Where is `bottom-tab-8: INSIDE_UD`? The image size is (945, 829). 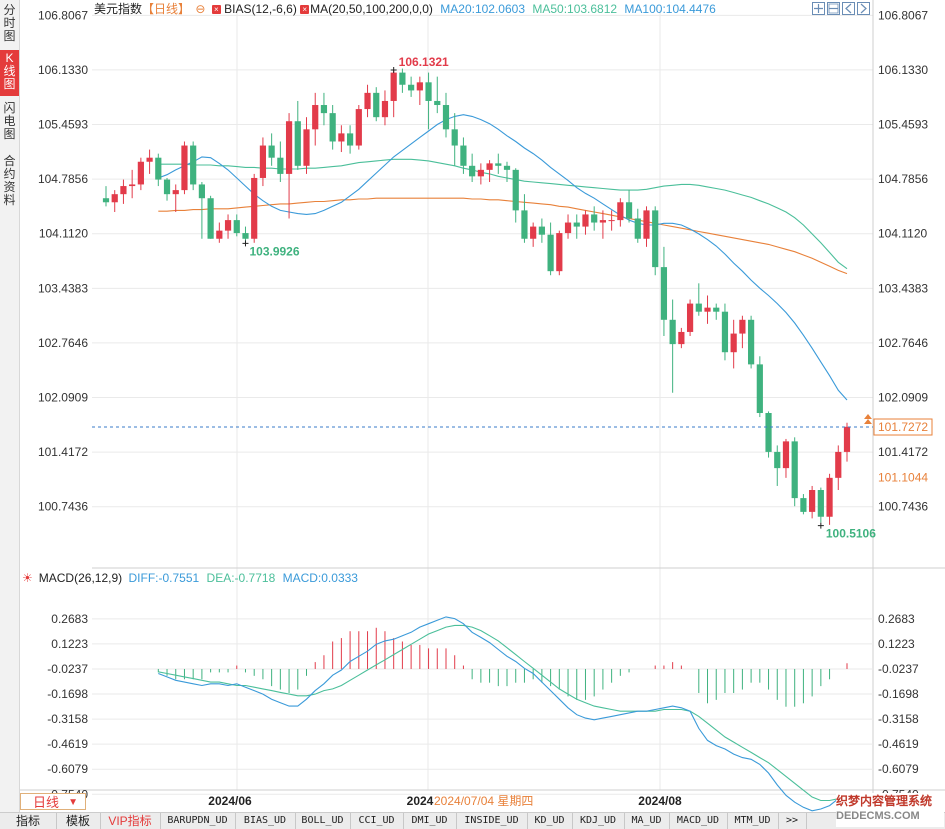
bottom-tab-8: INSIDE_UD is located at coordinates (492, 821).